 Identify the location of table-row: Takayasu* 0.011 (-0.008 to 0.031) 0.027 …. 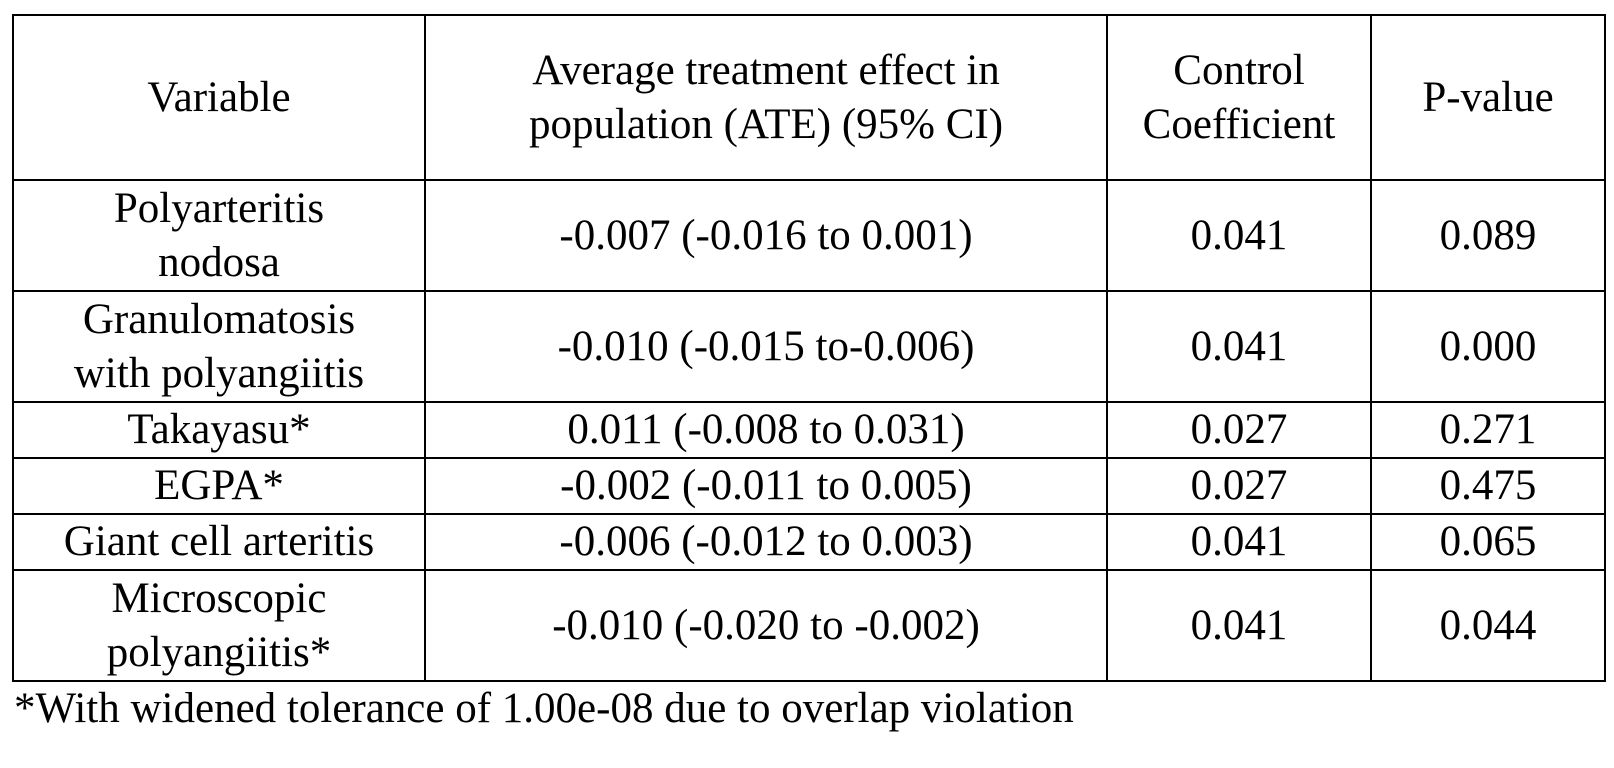
(809, 430).